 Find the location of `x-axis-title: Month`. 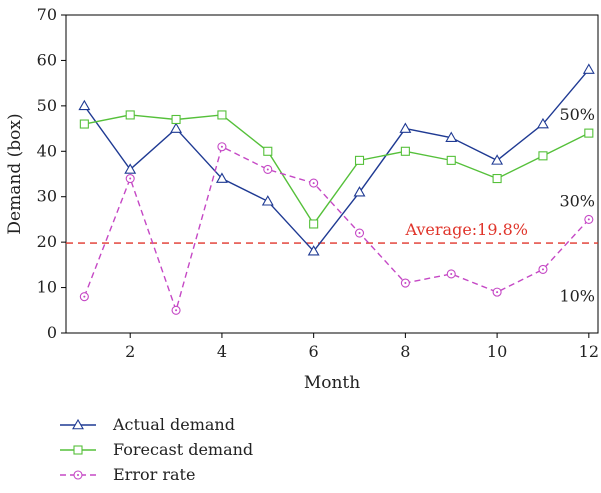

x-axis-title: Month is located at coordinates (332, 383).